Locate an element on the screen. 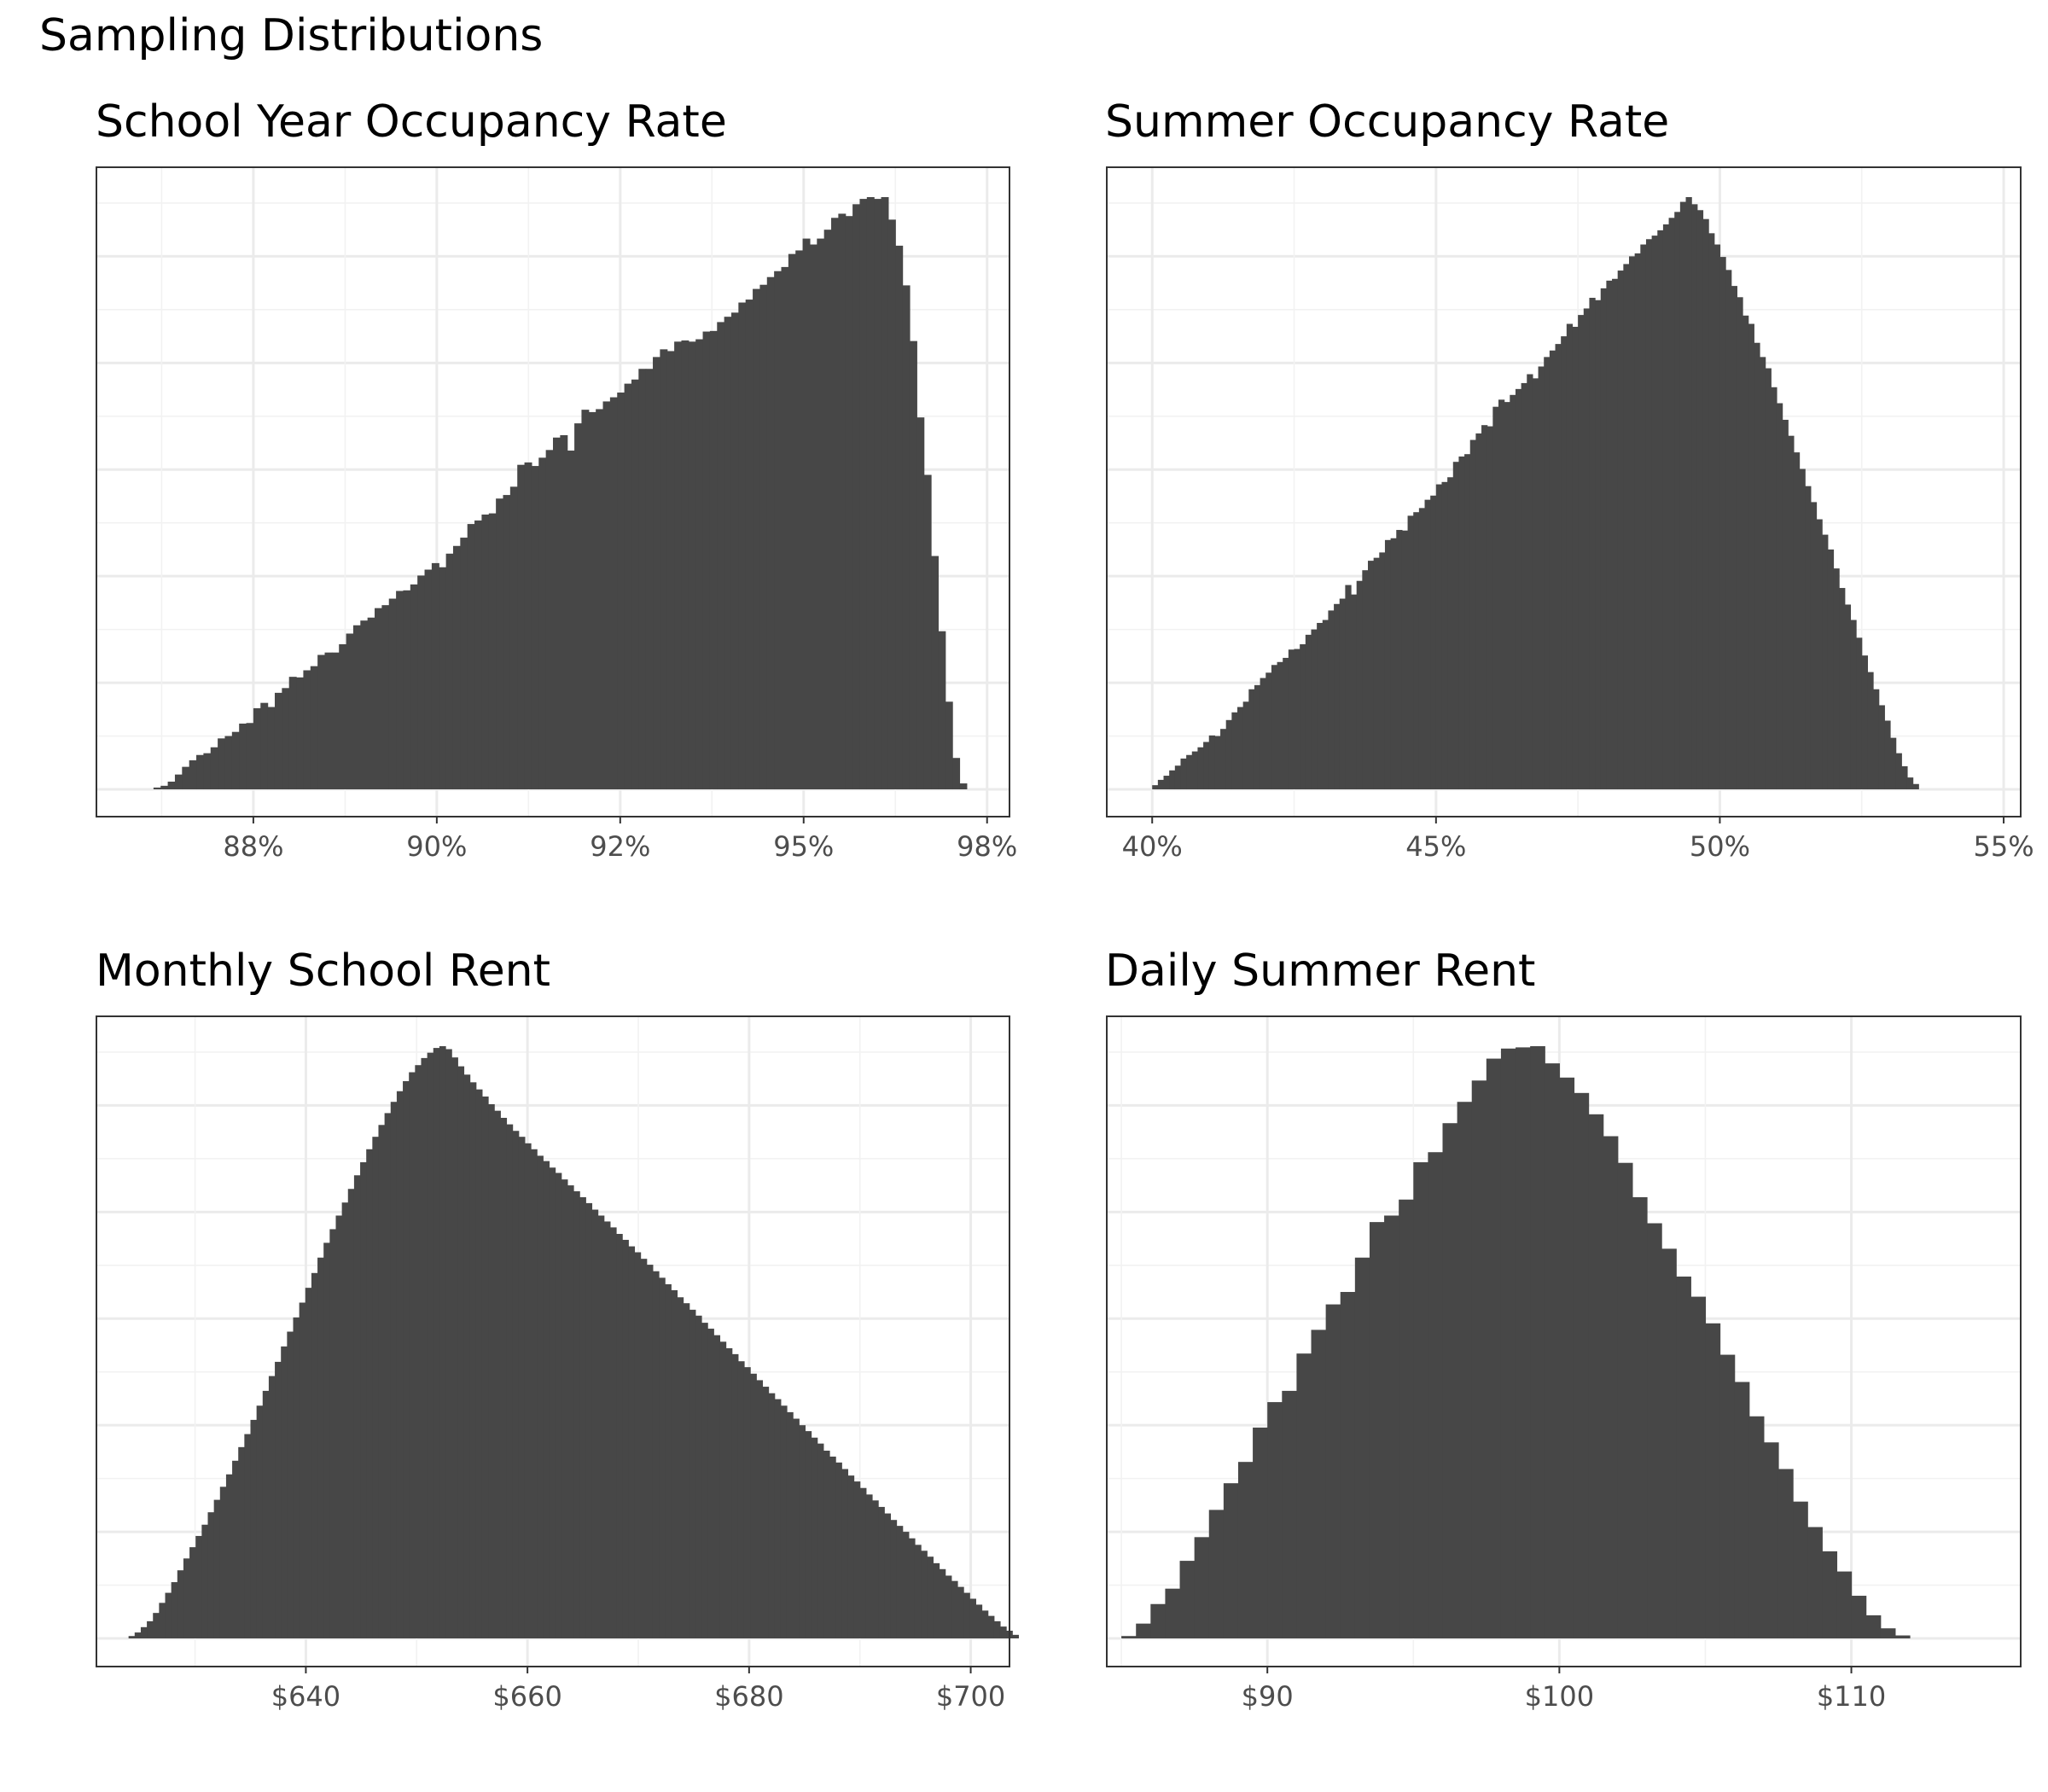  x-tick-label: 45% is located at coordinates (1435, 846).